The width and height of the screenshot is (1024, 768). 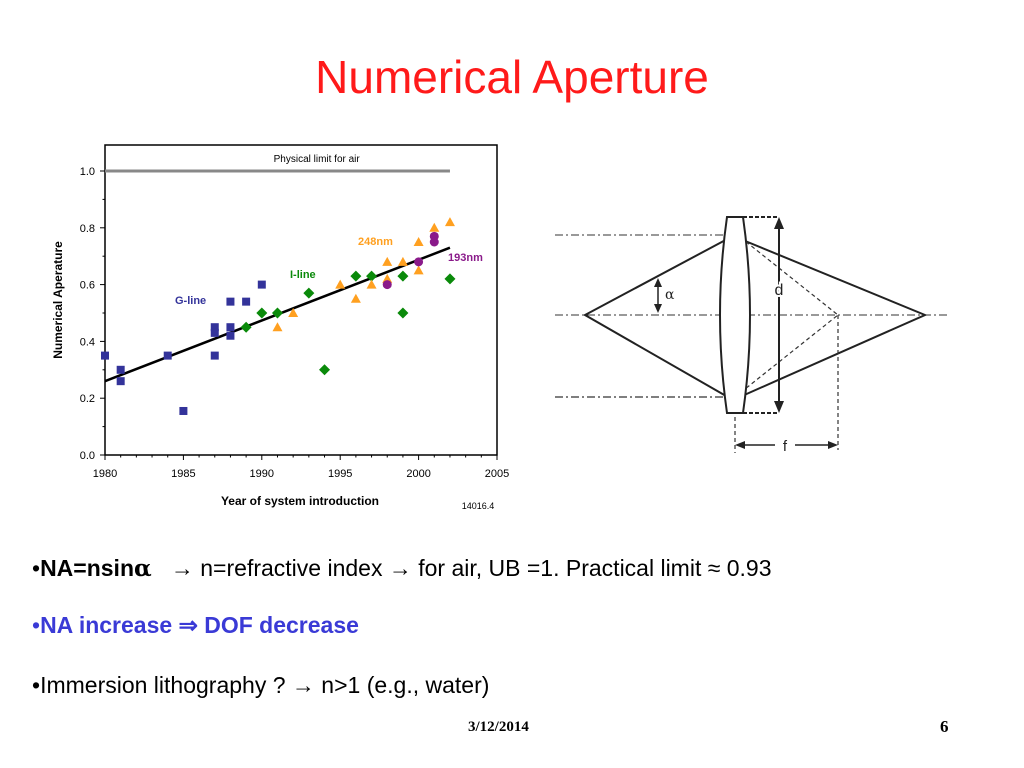 I want to click on y-axis-label: Numerical Aperature, so click(x=58, y=300).